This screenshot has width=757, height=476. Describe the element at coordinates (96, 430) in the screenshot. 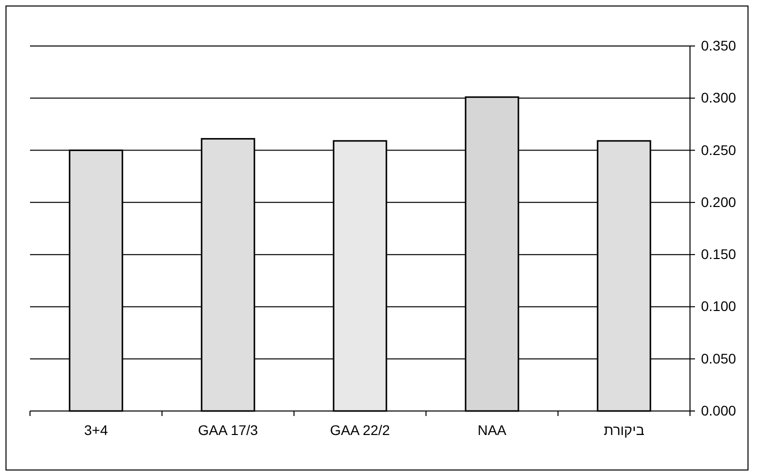

I see `x-tick-label: 3+4` at that location.